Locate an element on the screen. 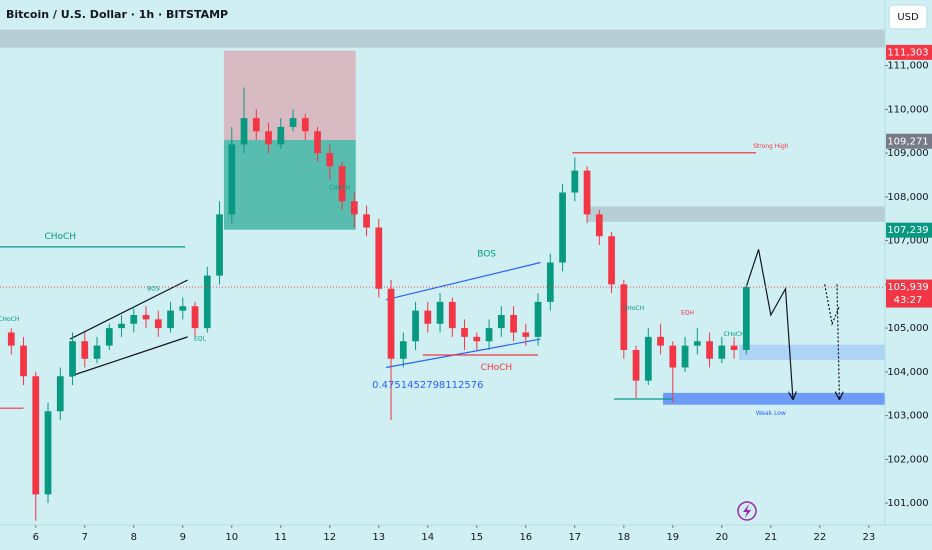 The width and height of the screenshot is (932, 550). logo-ring is located at coordinates (747, 511).